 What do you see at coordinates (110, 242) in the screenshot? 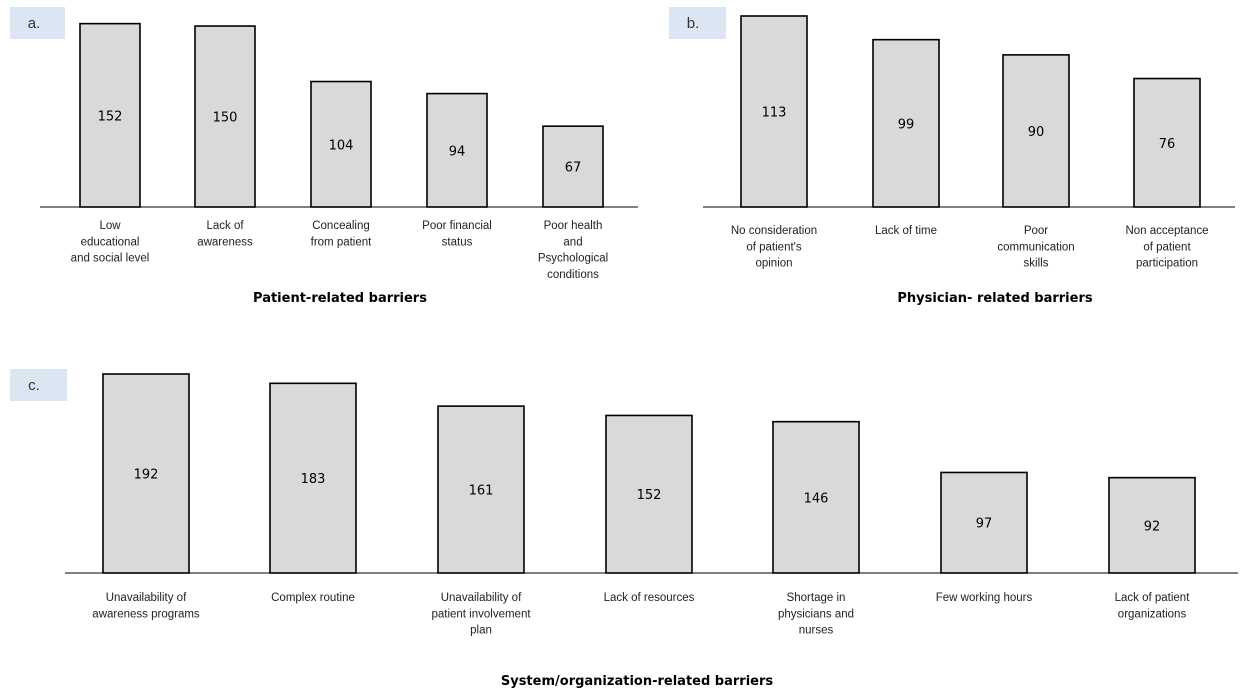
I see `category-tick-label: Low educational and social level` at bounding box center [110, 242].